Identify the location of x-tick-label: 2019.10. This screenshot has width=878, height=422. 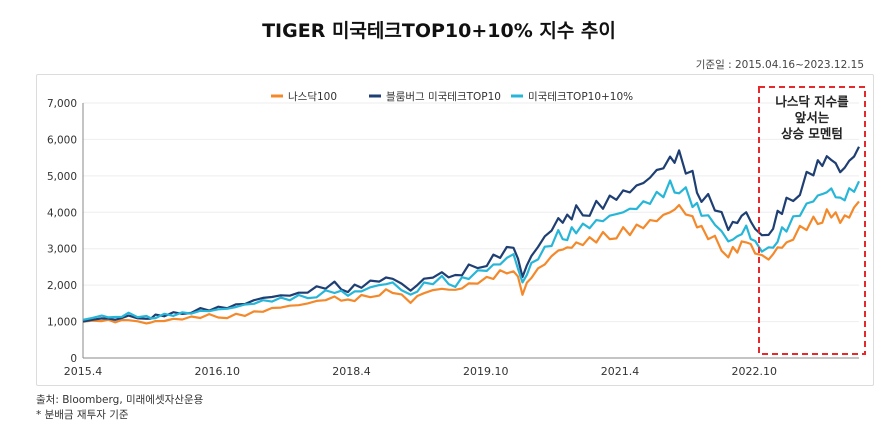
(486, 371).